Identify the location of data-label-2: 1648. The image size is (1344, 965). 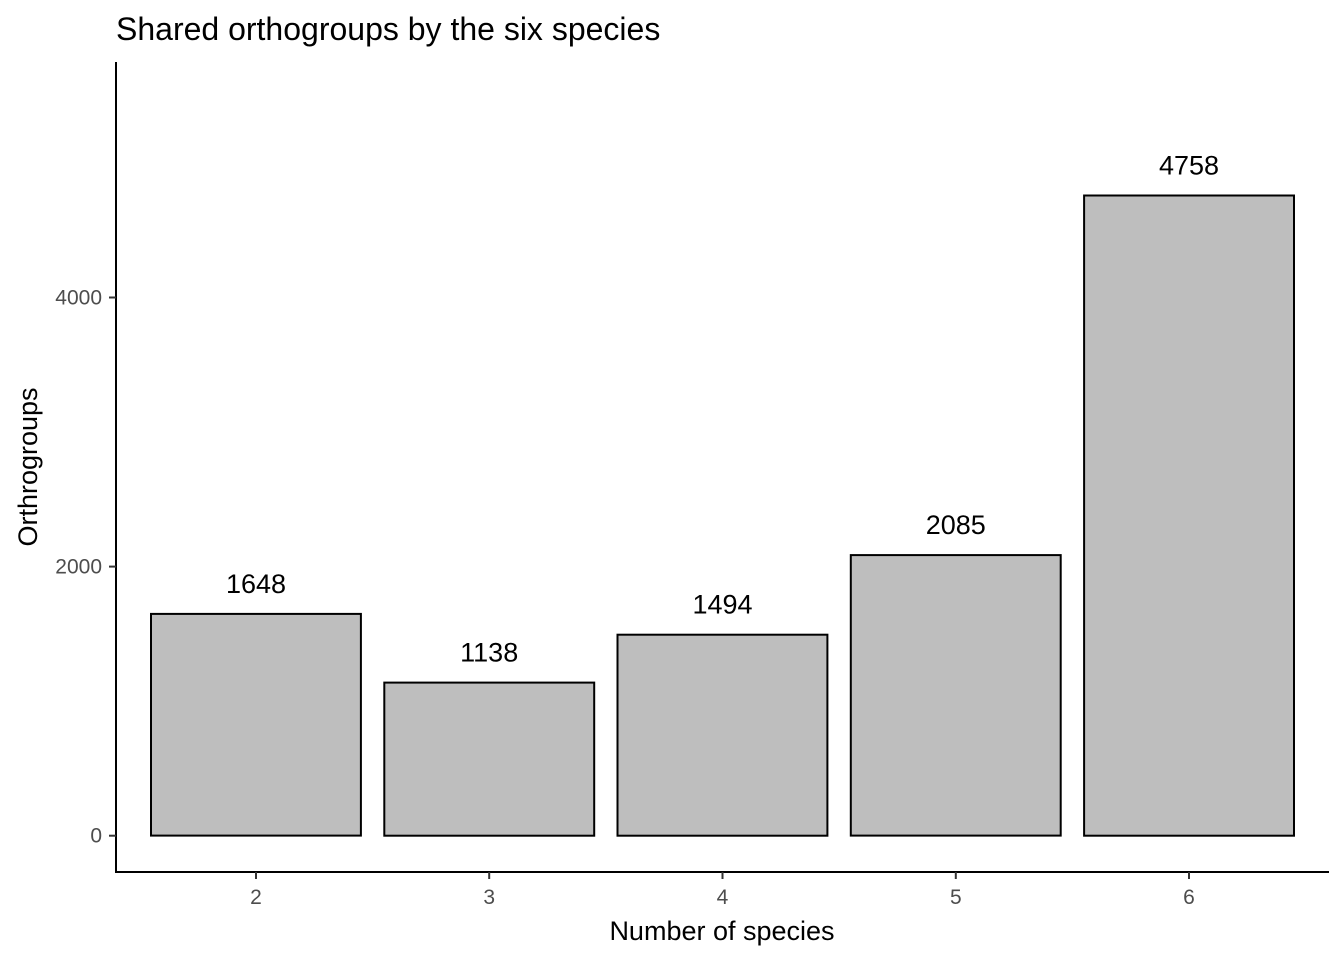
(256, 584).